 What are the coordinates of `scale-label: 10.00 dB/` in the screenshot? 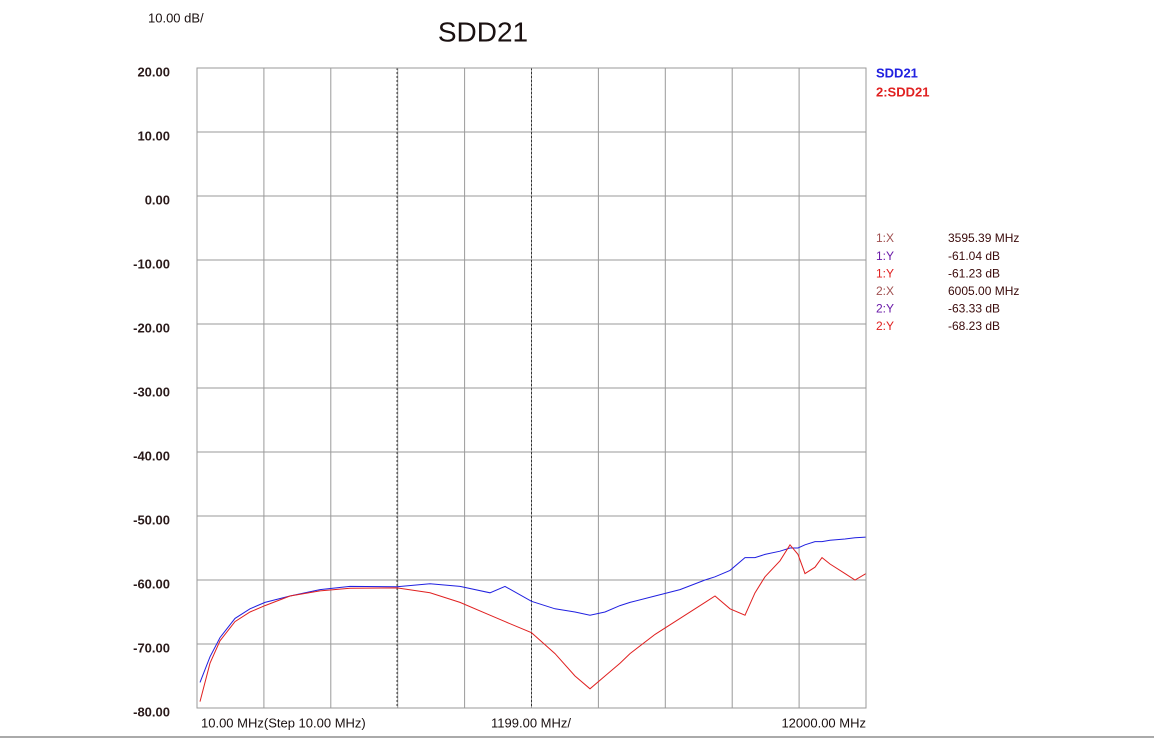 It's located at (176, 17).